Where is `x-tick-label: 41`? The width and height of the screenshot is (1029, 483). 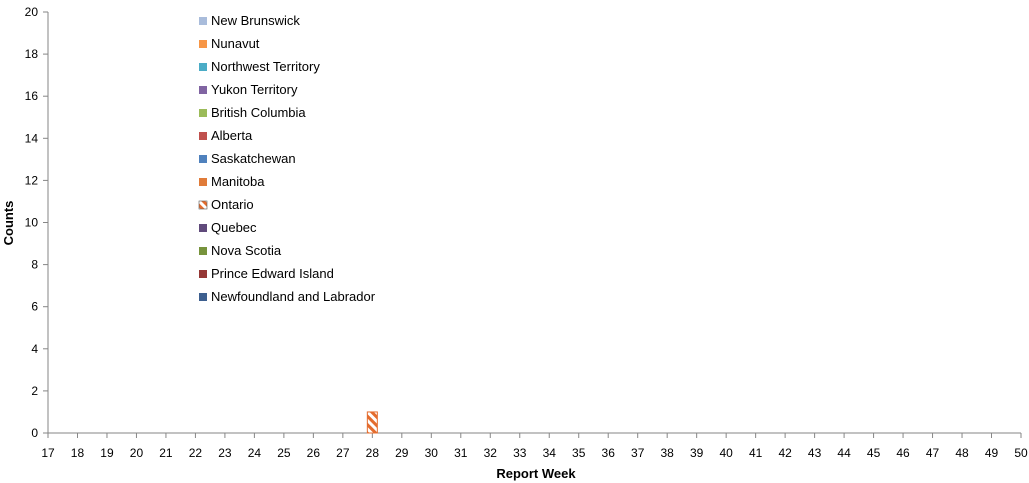 x-tick-label: 41 is located at coordinates (756, 453).